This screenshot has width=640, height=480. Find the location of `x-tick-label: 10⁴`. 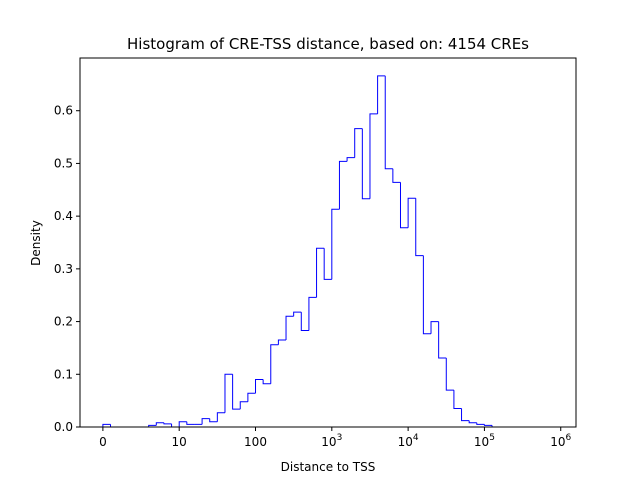

x-tick-label: 10⁴ is located at coordinates (408, 441).